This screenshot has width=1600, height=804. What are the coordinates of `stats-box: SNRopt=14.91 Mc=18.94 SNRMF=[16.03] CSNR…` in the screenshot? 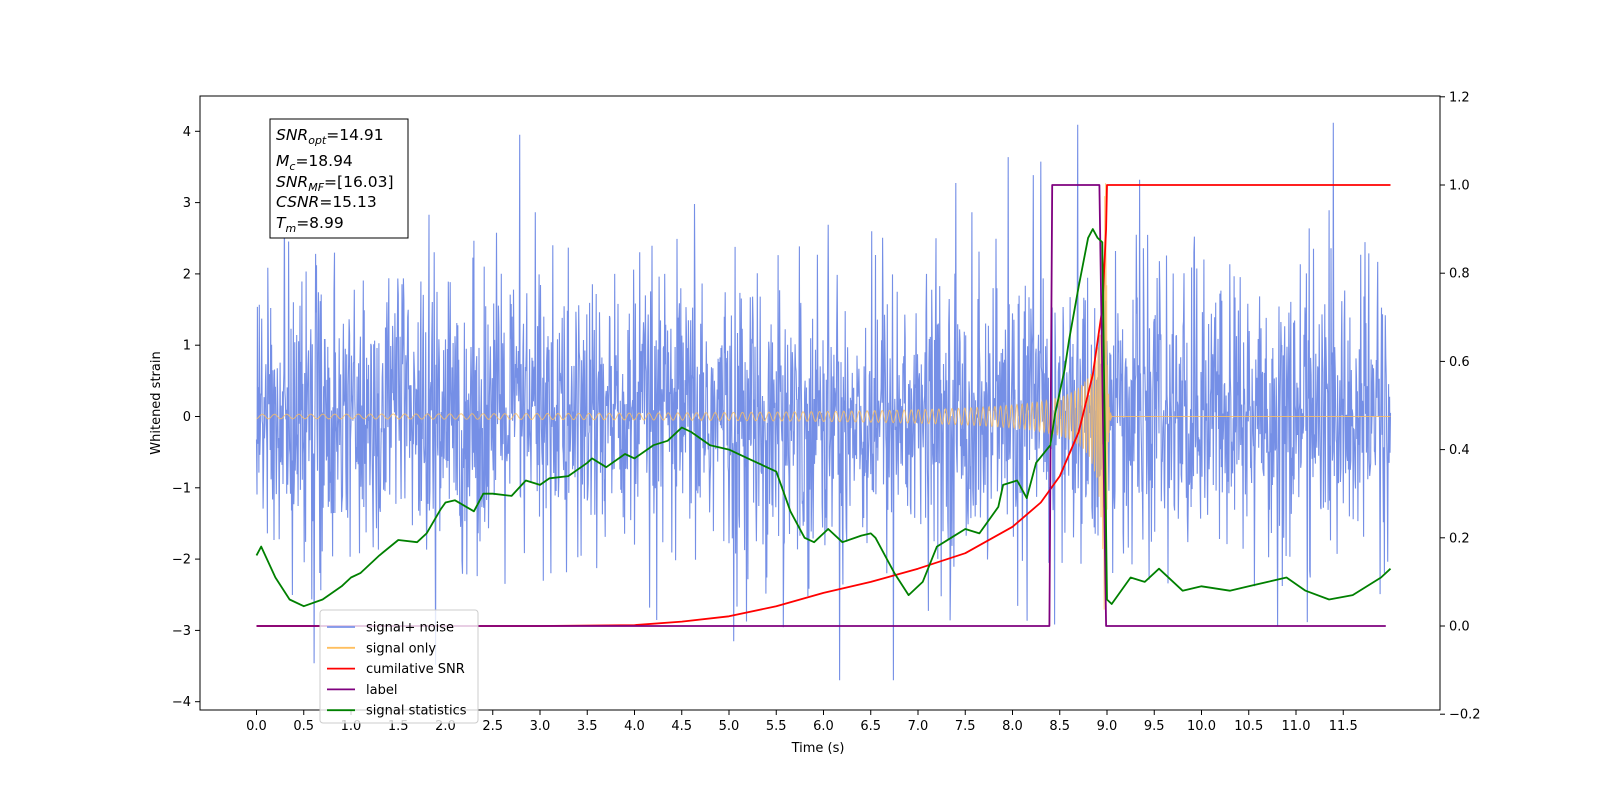 It's located at (339, 178).